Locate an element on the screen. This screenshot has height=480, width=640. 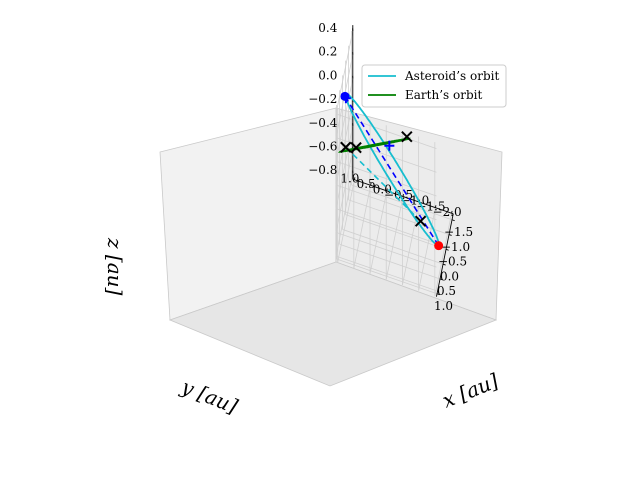
pane-floor is located at coordinates (333, 324).